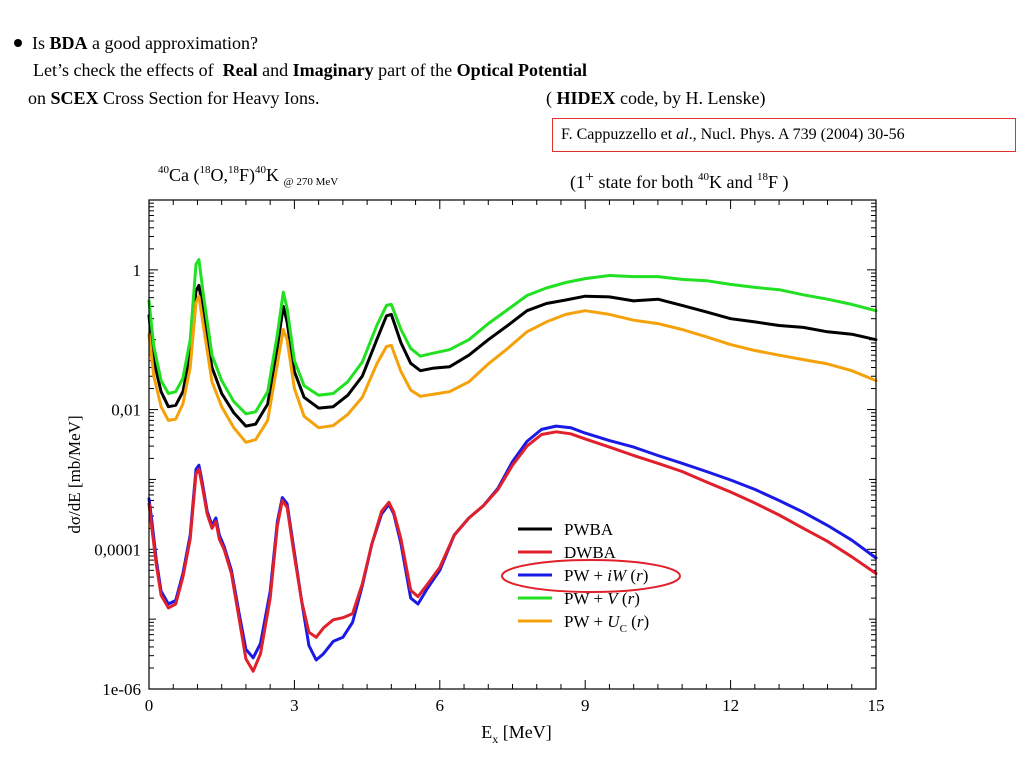  I want to click on reaction-o: O,, so click(219, 175).